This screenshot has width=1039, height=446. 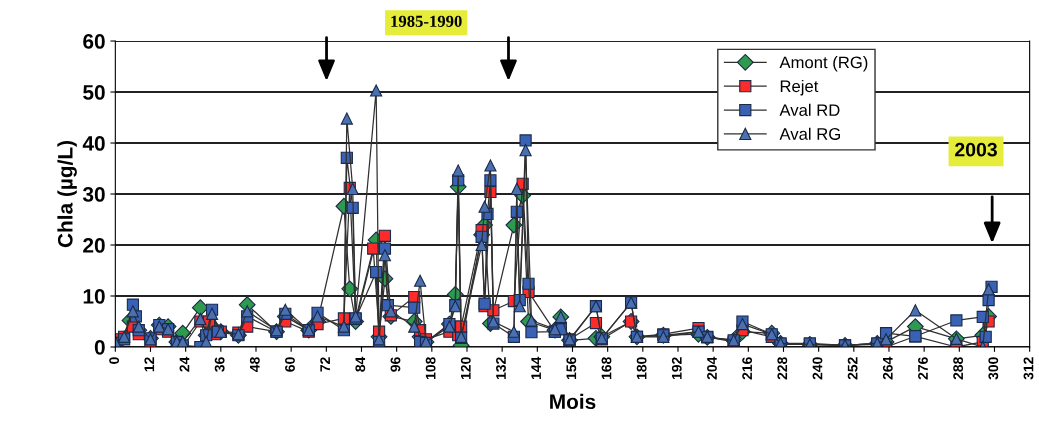 I want to click on x-tick-label: 180, so click(x=641, y=368).